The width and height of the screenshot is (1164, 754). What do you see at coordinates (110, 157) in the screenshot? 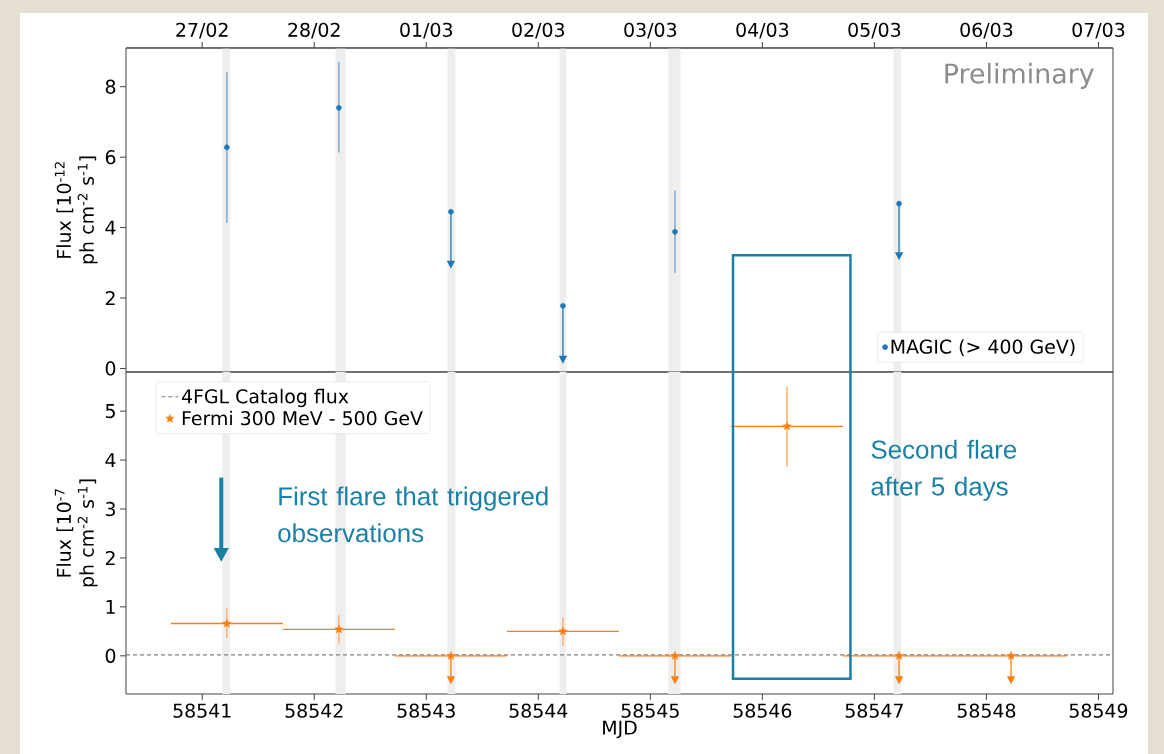
I see `y-tick-label: 6` at bounding box center [110, 157].